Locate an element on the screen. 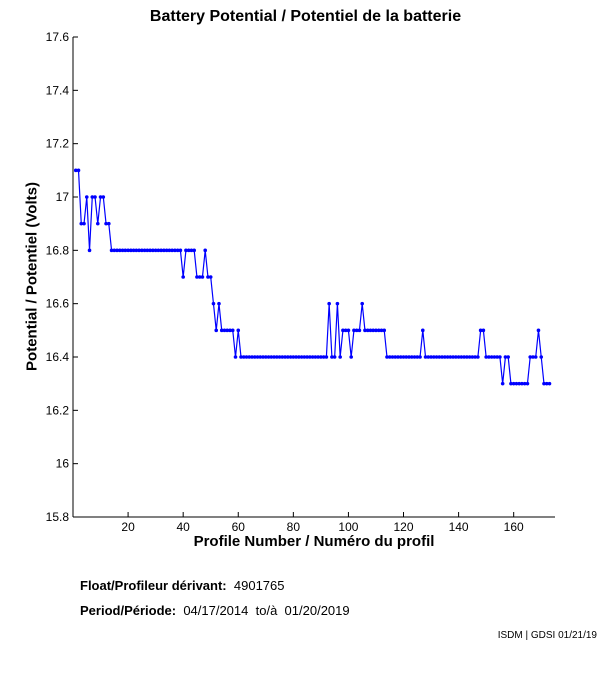 The image size is (611, 675). source-stamp: ISDM | GDSI 01/21/19 is located at coordinates (547, 635).